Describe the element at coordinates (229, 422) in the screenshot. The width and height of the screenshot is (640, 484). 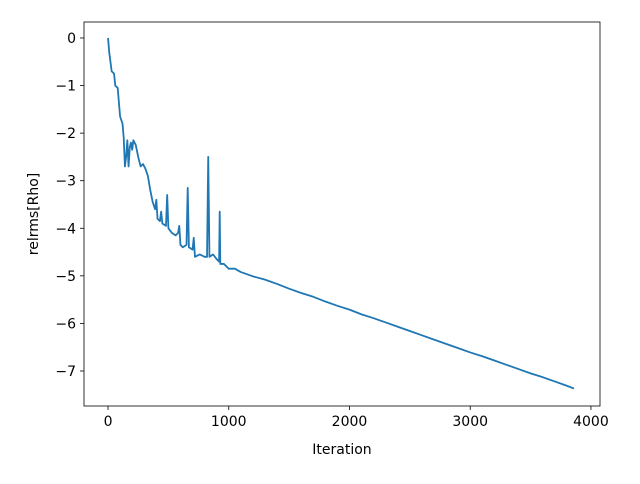
I see `x-tick-label: 1000` at that location.